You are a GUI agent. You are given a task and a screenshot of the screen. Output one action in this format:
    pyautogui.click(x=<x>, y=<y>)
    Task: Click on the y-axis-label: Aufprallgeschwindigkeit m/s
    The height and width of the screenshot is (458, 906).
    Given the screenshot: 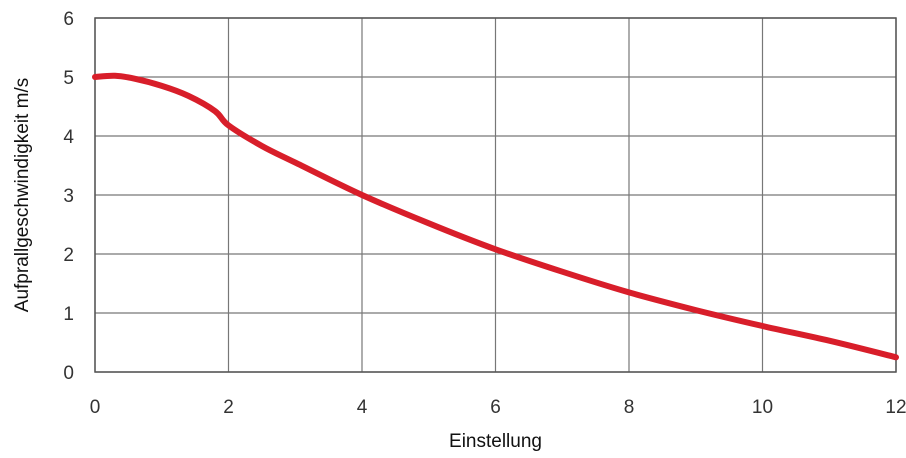 What is the action you would take?
    pyautogui.click(x=22, y=195)
    